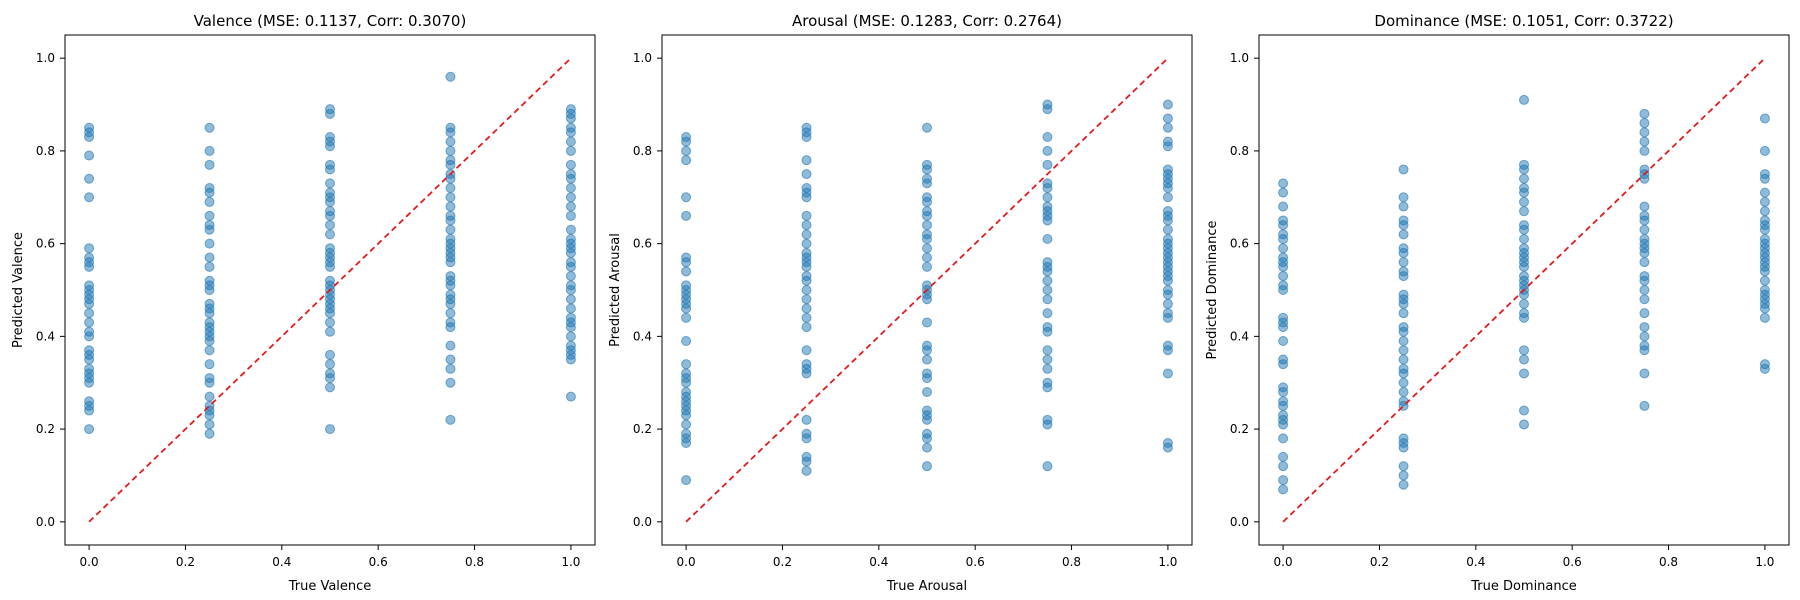 Image resolution: width=1800 pixels, height=600 pixels. Describe the element at coordinates (1523, 21) in the screenshot. I see `chart-title: Dominance (MSE: 0.1051, Corr: 0.3722)` at that location.